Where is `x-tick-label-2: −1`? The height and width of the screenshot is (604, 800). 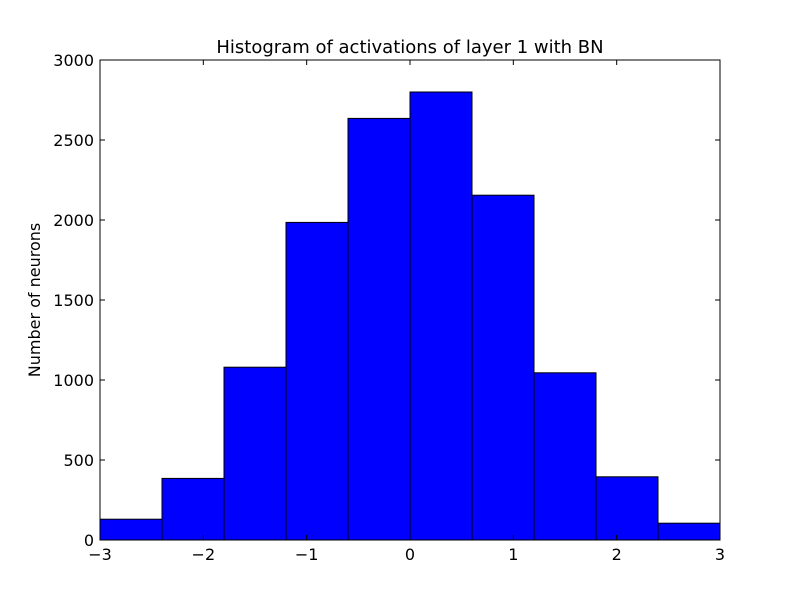
x-tick-label-2: −1 is located at coordinates (307, 554).